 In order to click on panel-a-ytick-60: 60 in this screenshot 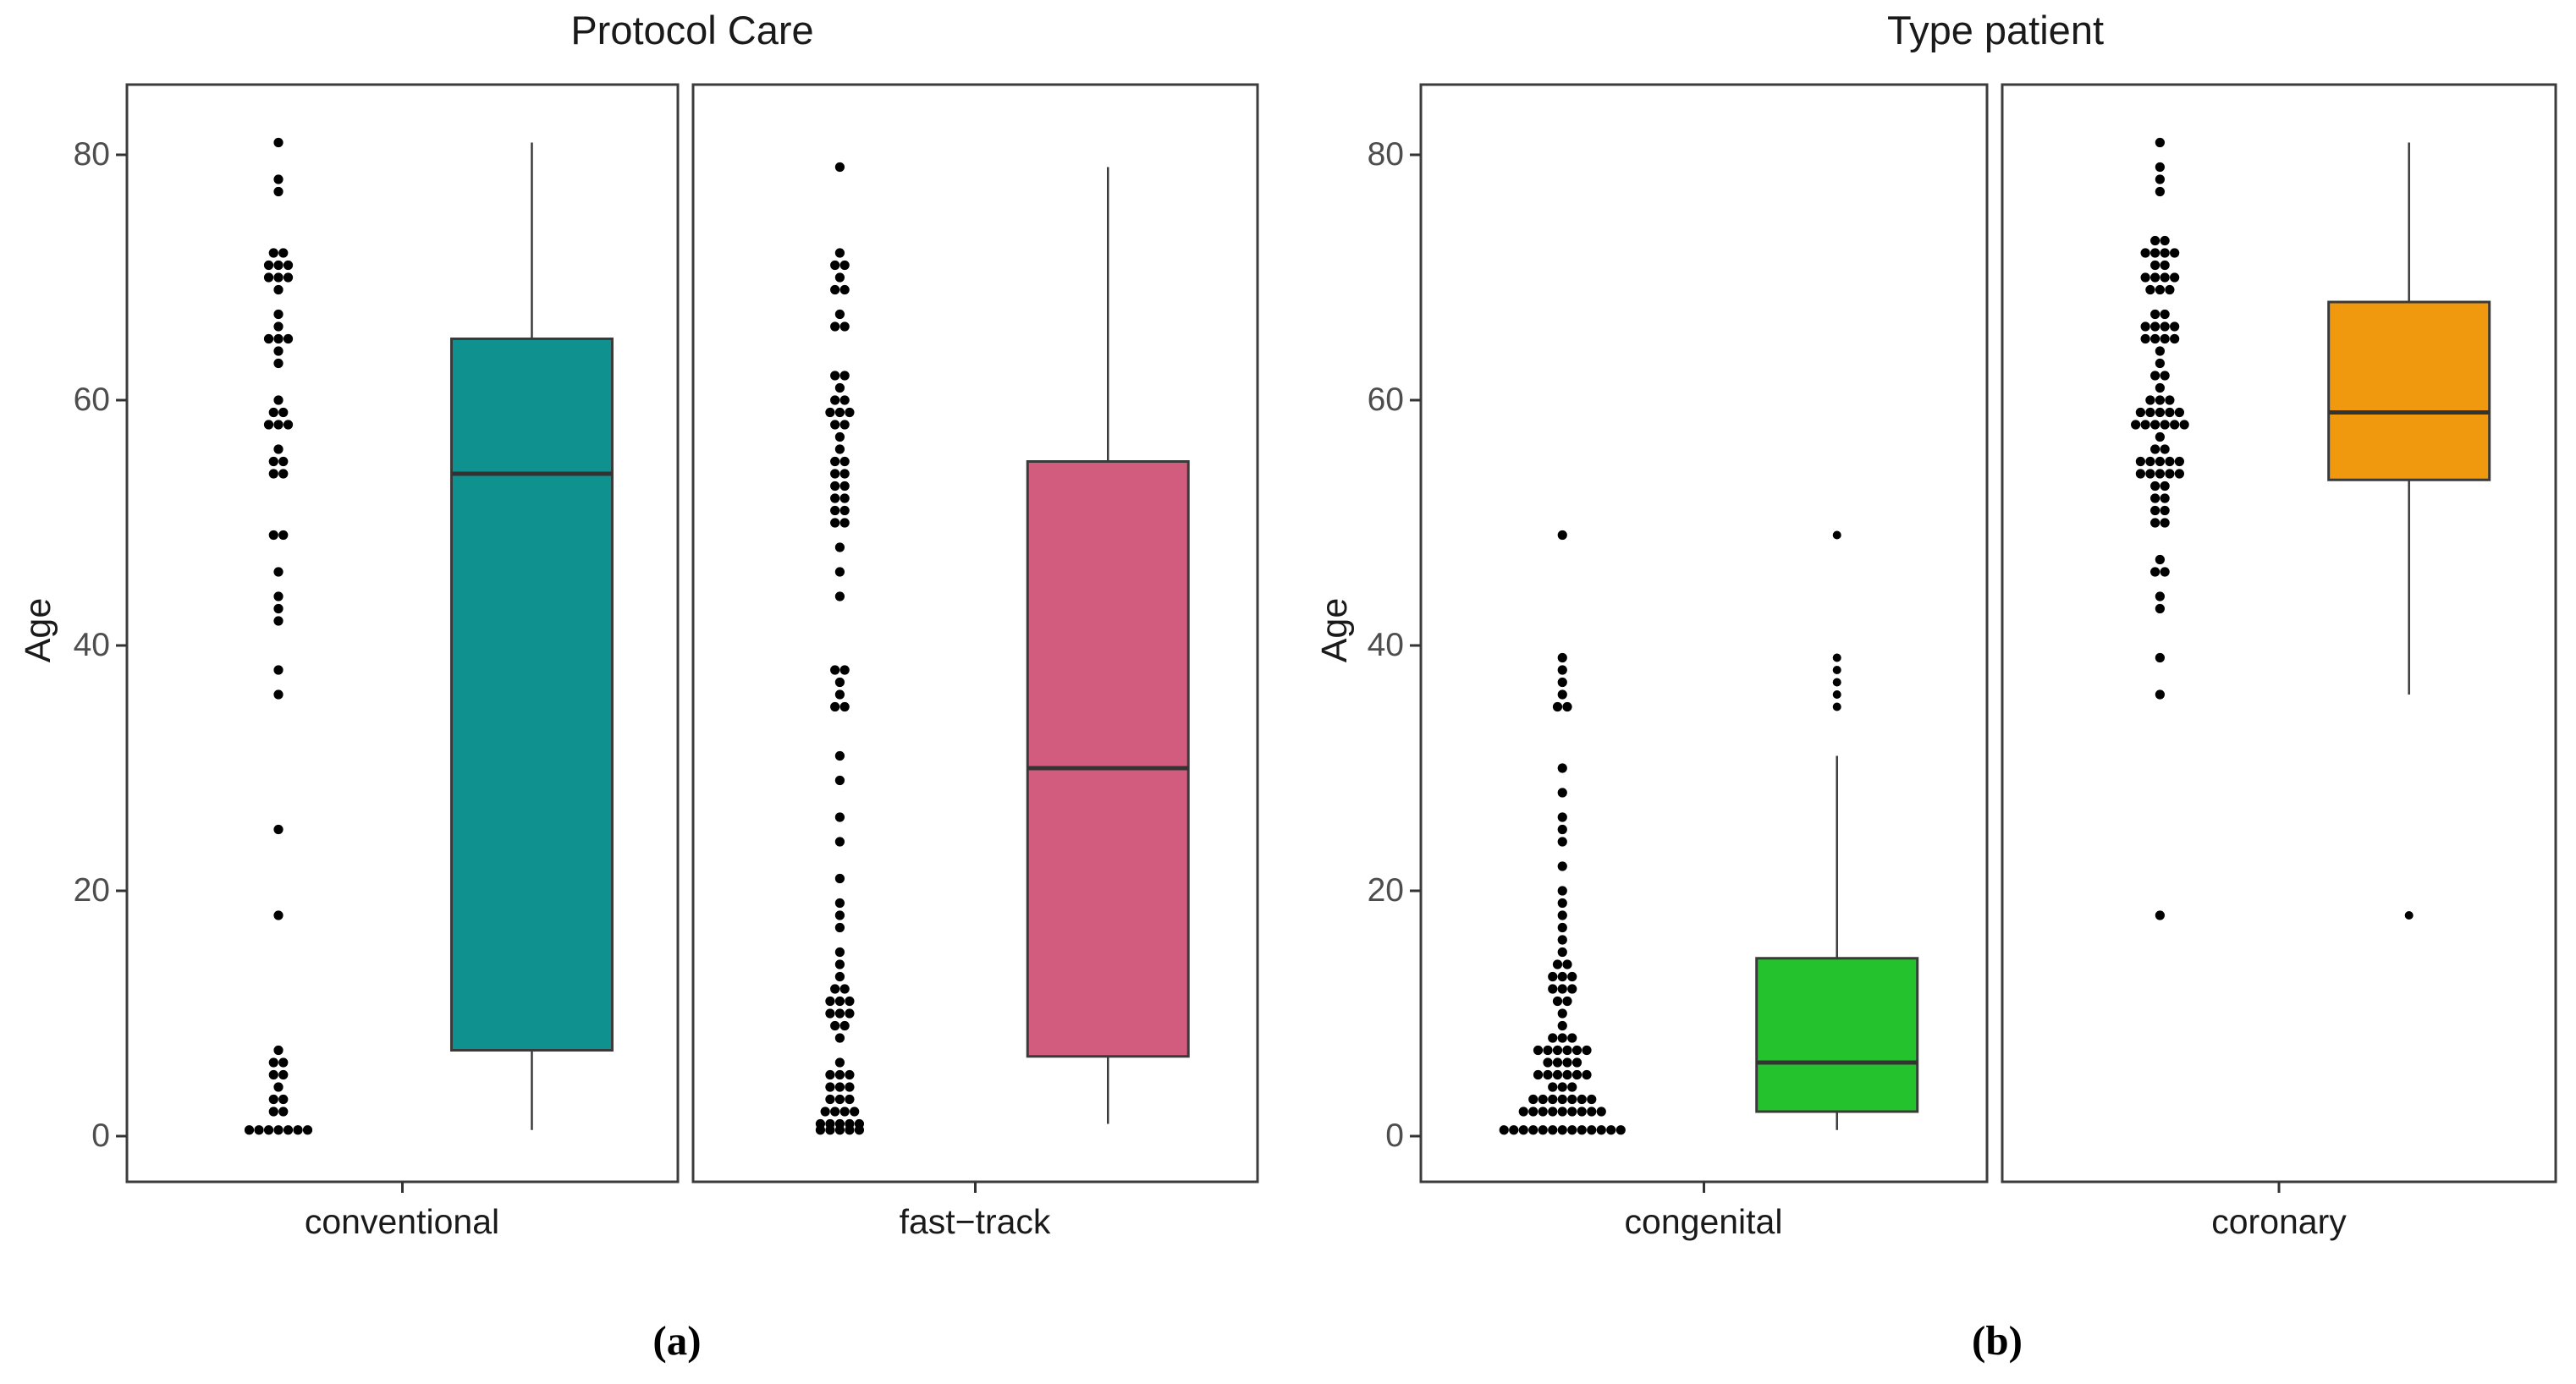, I will do `click(91, 400)`.